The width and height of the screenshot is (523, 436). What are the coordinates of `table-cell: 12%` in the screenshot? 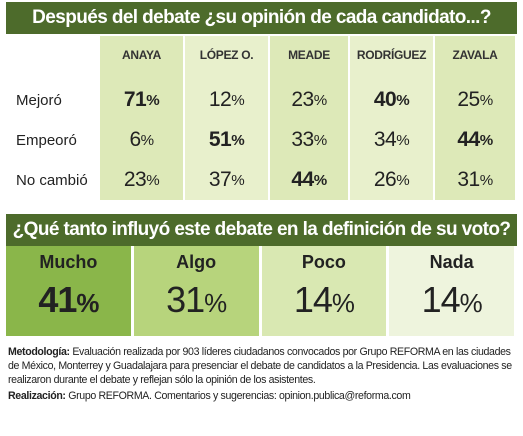 It's located at (226, 99).